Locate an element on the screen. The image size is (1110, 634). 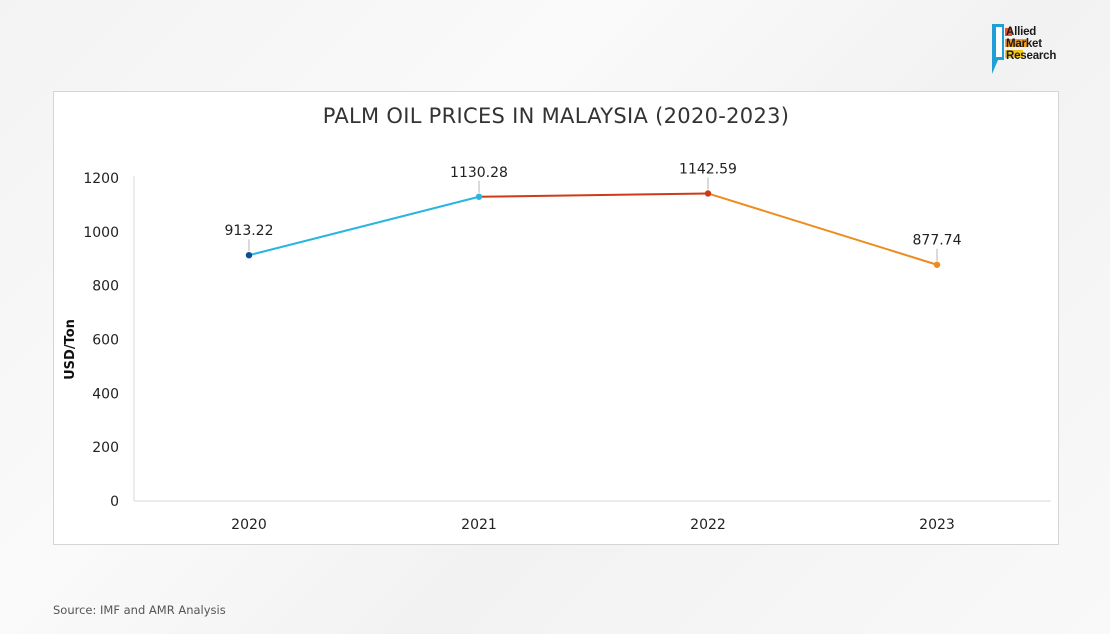
y-tick-label: 200 is located at coordinates (105, 448).